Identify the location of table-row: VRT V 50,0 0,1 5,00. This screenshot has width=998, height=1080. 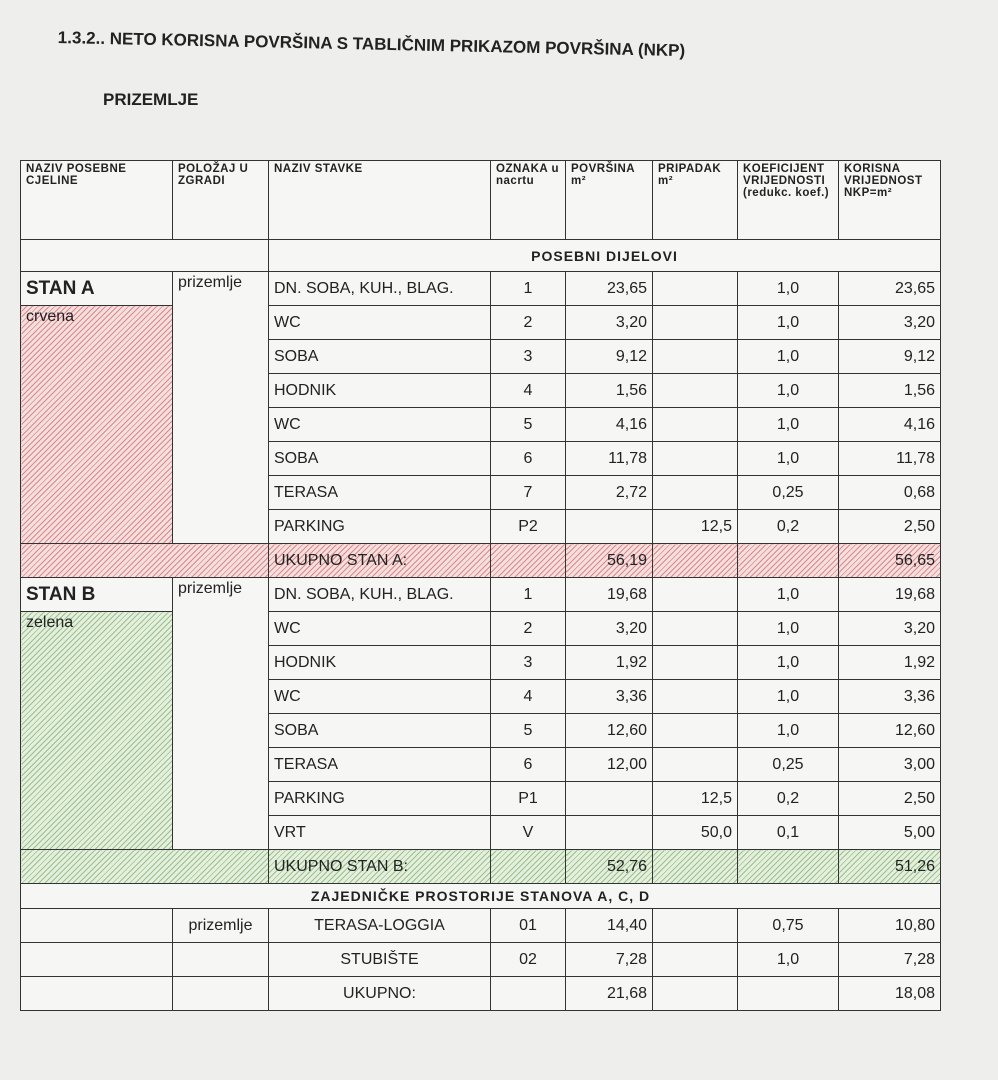
(481, 832).